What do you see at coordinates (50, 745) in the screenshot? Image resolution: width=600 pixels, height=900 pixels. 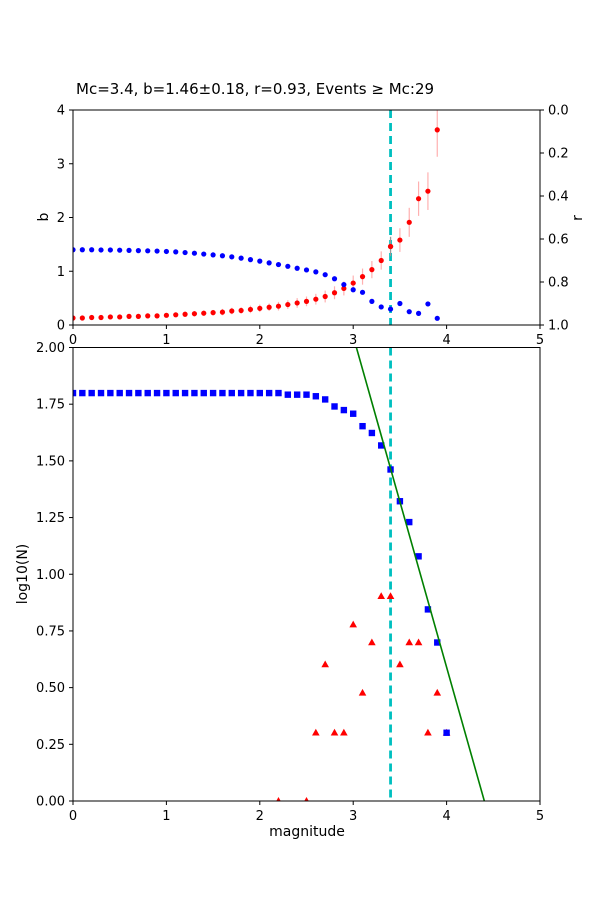 I see `bottom-y-tick-label: 0.25` at bounding box center [50, 745].